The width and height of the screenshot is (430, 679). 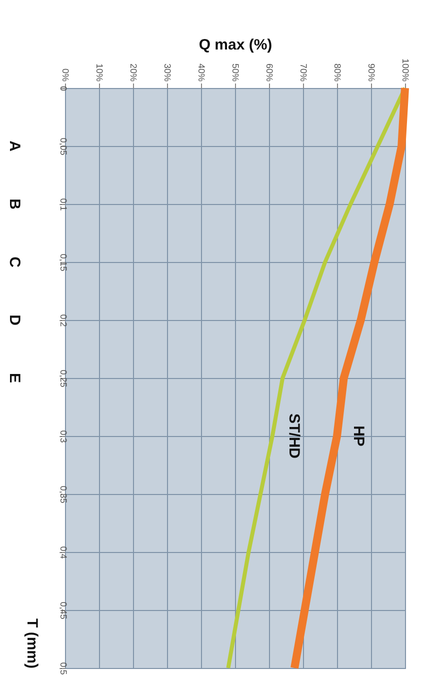 I want to click on x-tick-label: 40%, so click(x=201, y=72).